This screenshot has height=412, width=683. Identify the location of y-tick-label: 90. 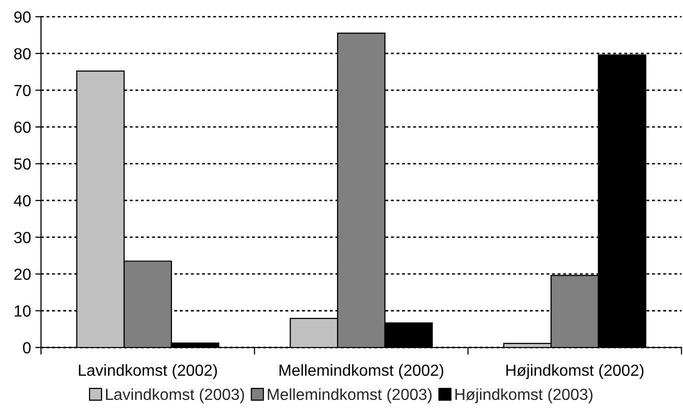
(22, 17).